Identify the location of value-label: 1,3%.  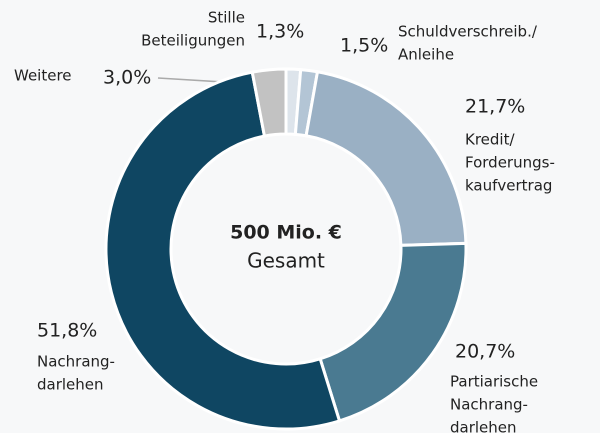
(280, 32).